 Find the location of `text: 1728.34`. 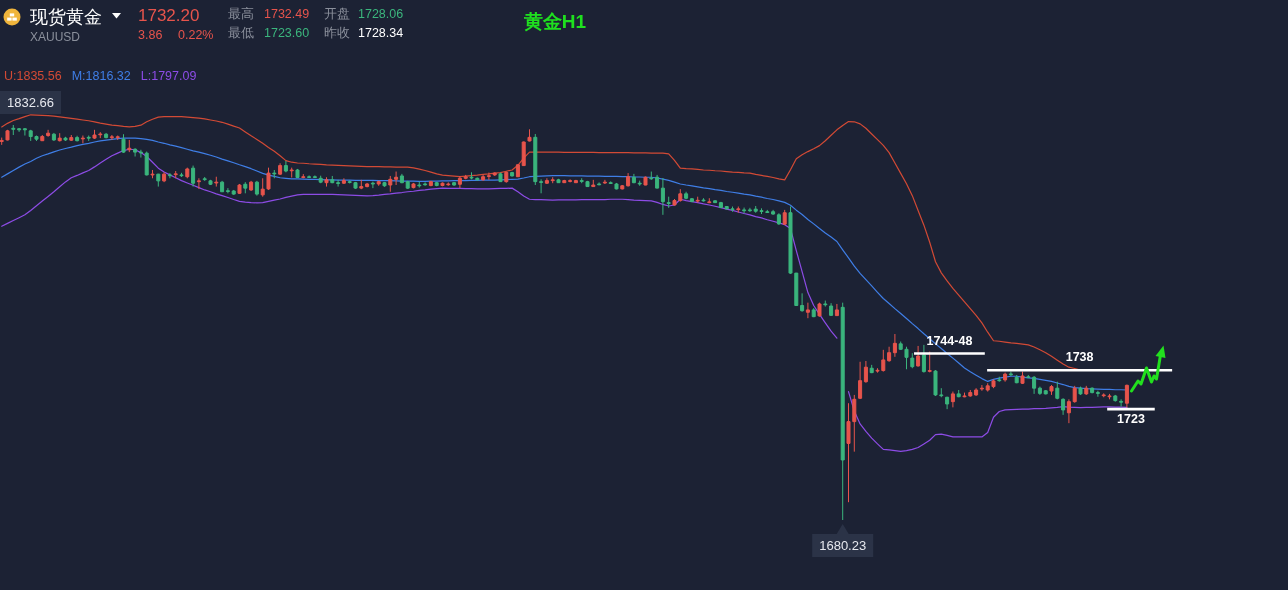

text: 1728.34 is located at coordinates (381, 33).